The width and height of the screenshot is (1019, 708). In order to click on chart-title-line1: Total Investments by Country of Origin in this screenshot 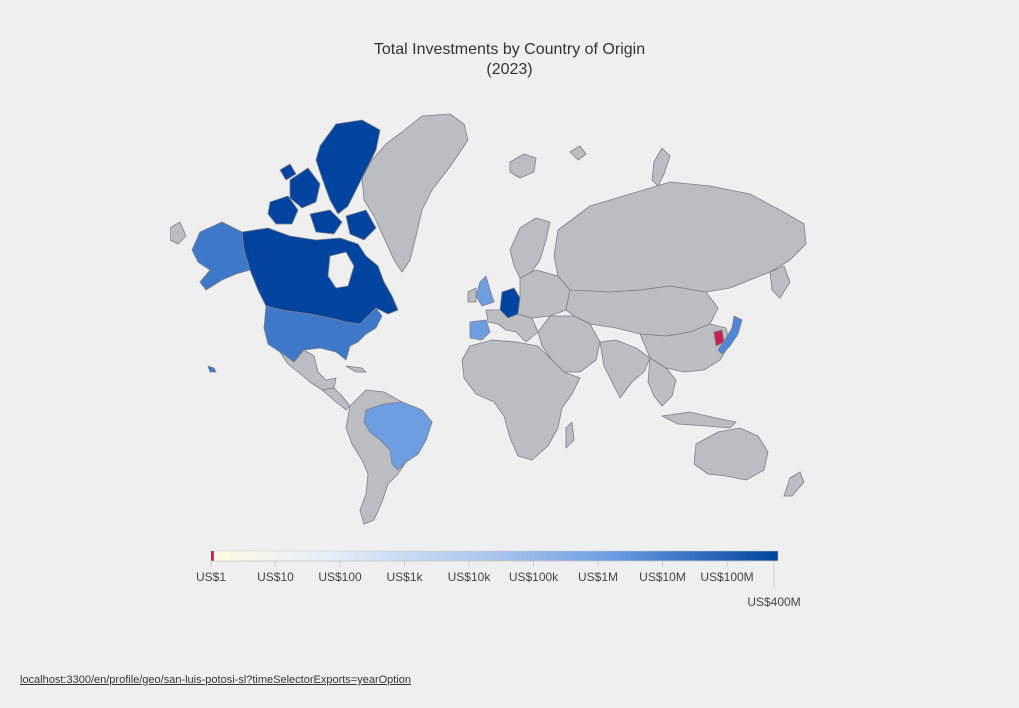, I will do `click(509, 49)`.